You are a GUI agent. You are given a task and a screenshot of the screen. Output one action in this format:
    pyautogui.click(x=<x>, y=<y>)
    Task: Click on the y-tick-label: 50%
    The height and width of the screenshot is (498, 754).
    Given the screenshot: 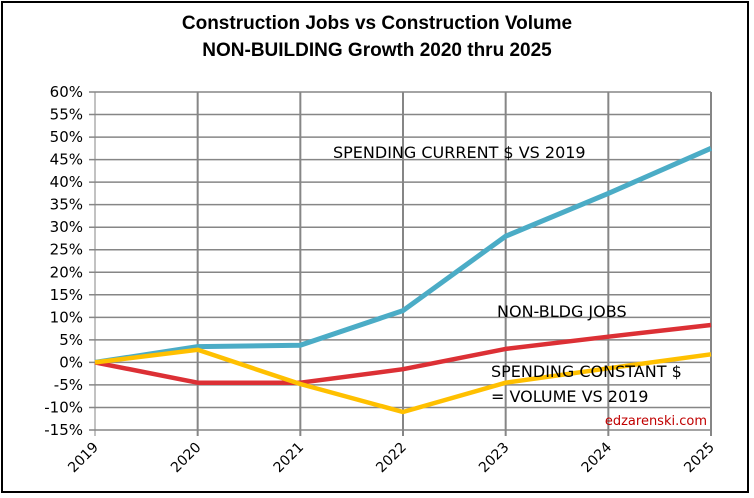 What is the action you would take?
    pyautogui.click(x=66, y=137)
    